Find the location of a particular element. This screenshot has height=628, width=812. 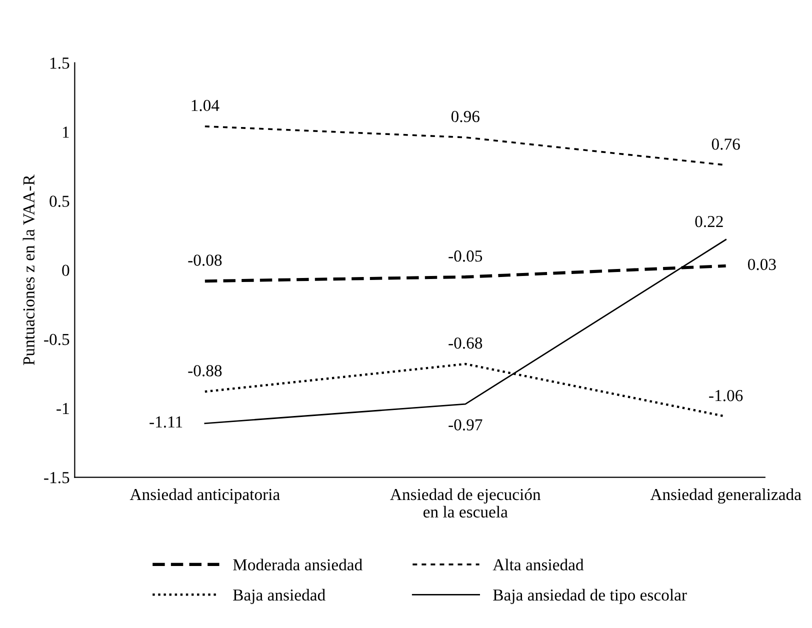

data-label: -0.68 is located at coordinates (465, 343).